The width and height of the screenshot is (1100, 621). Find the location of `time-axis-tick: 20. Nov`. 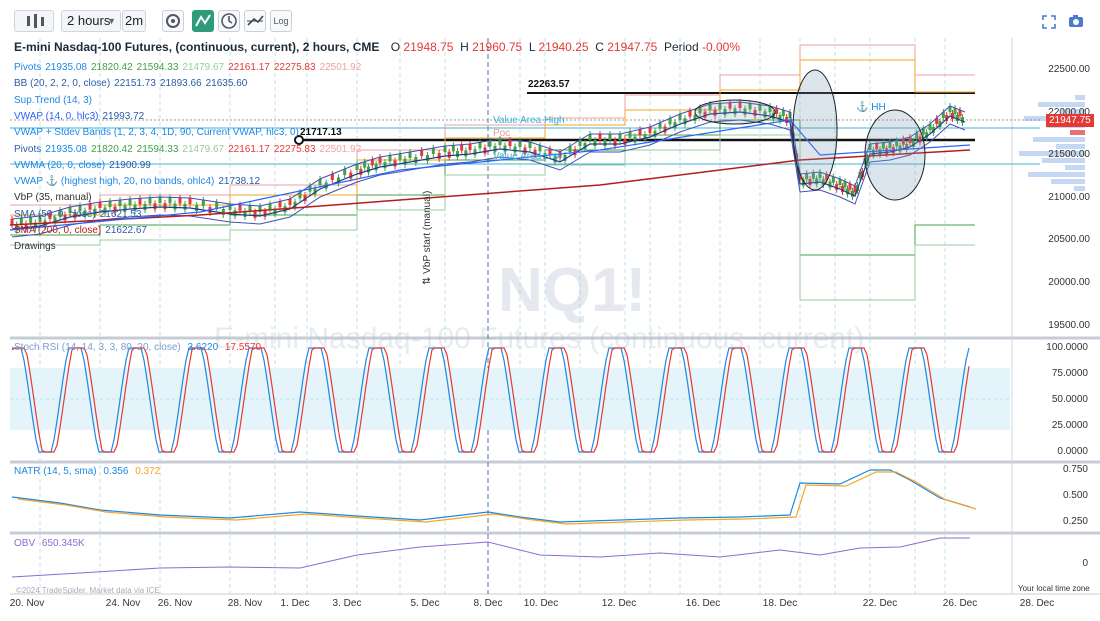

time-axis-tick: 20. Nov is located at coordinates (27, 603).